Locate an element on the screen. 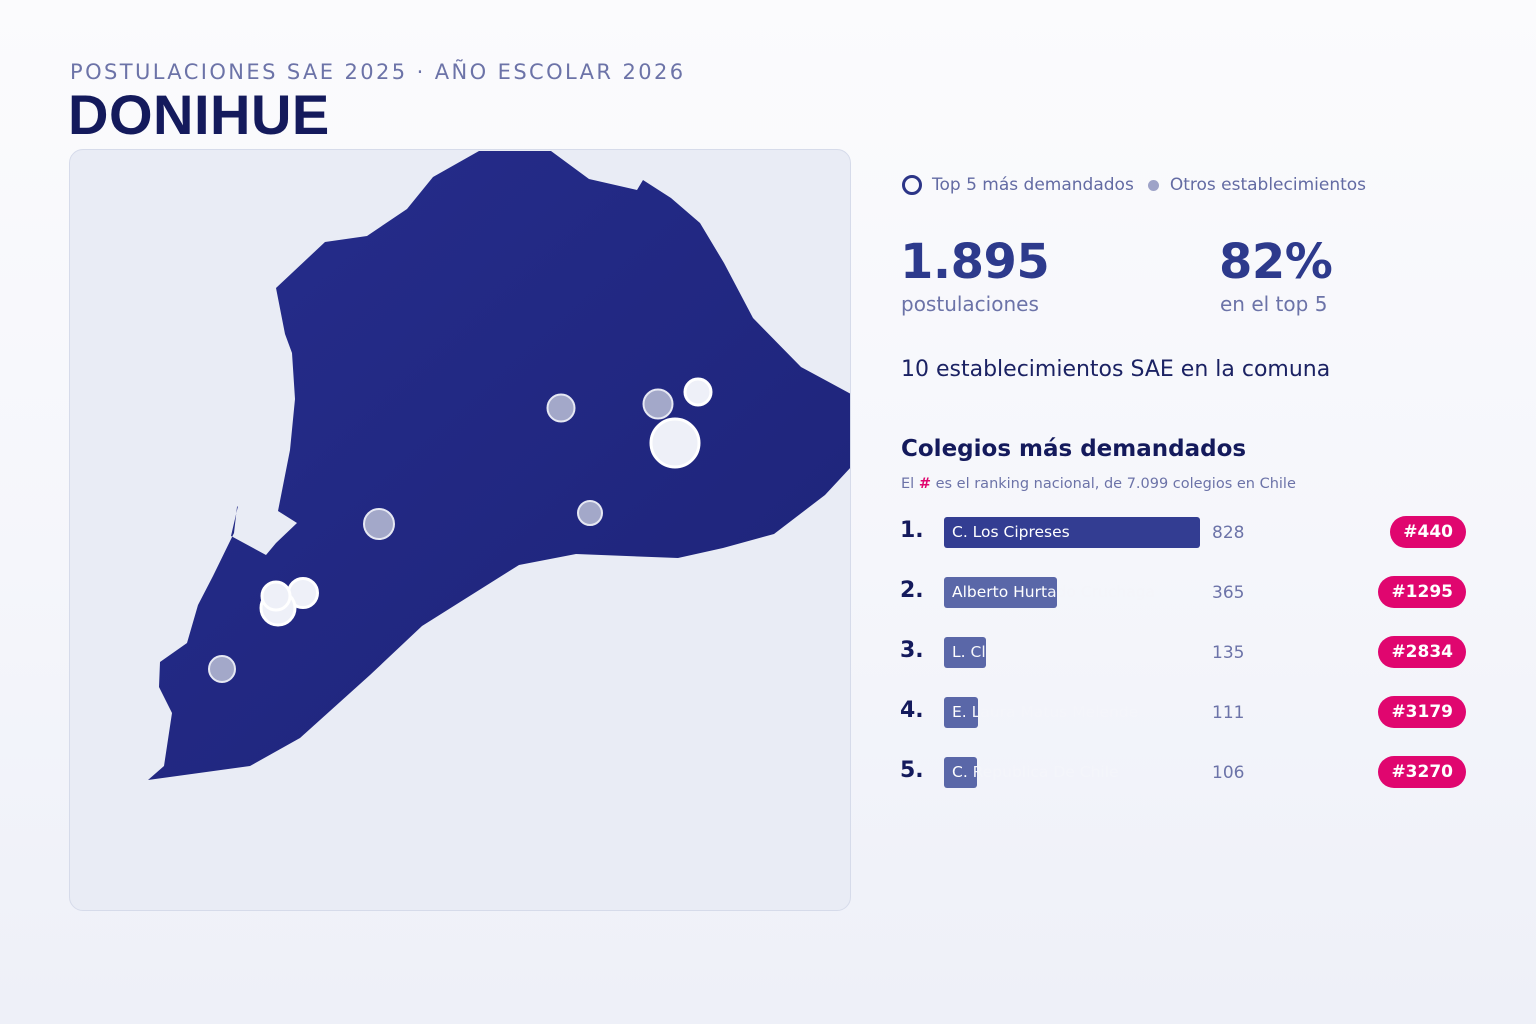  ranking-position: 2. is located at coordinates (912, 590).